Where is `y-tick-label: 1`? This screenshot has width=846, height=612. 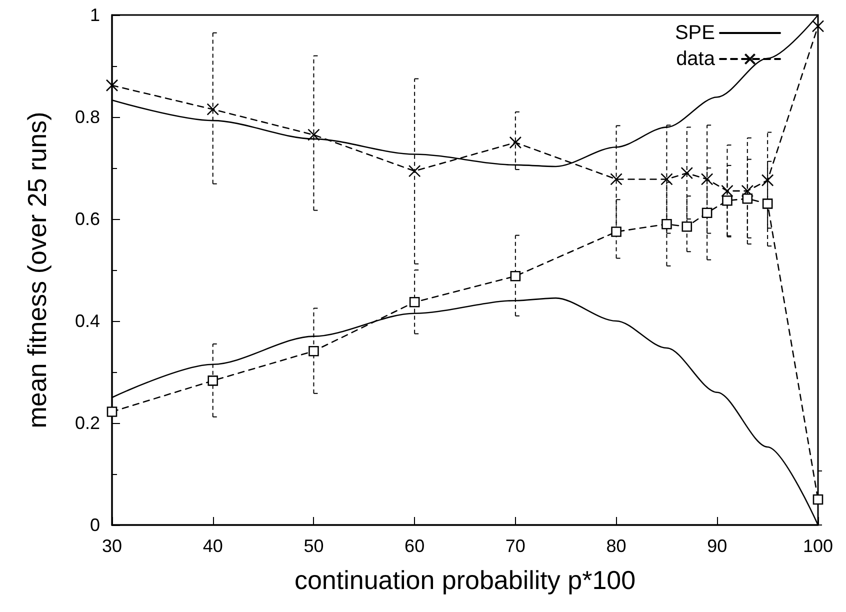
y-tick-label: 1 is located at coordinates (95, 15).